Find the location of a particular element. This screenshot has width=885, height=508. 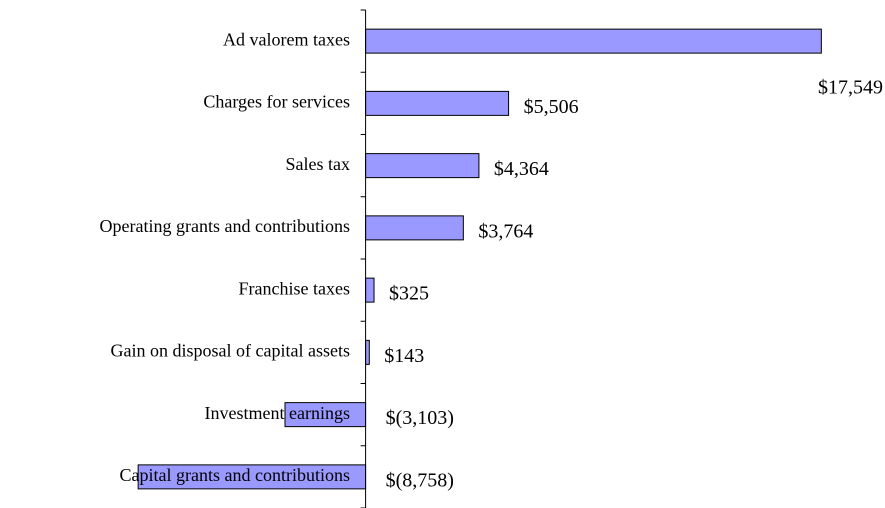

category-label: Investment earnings is located at coordinates (277, 413).